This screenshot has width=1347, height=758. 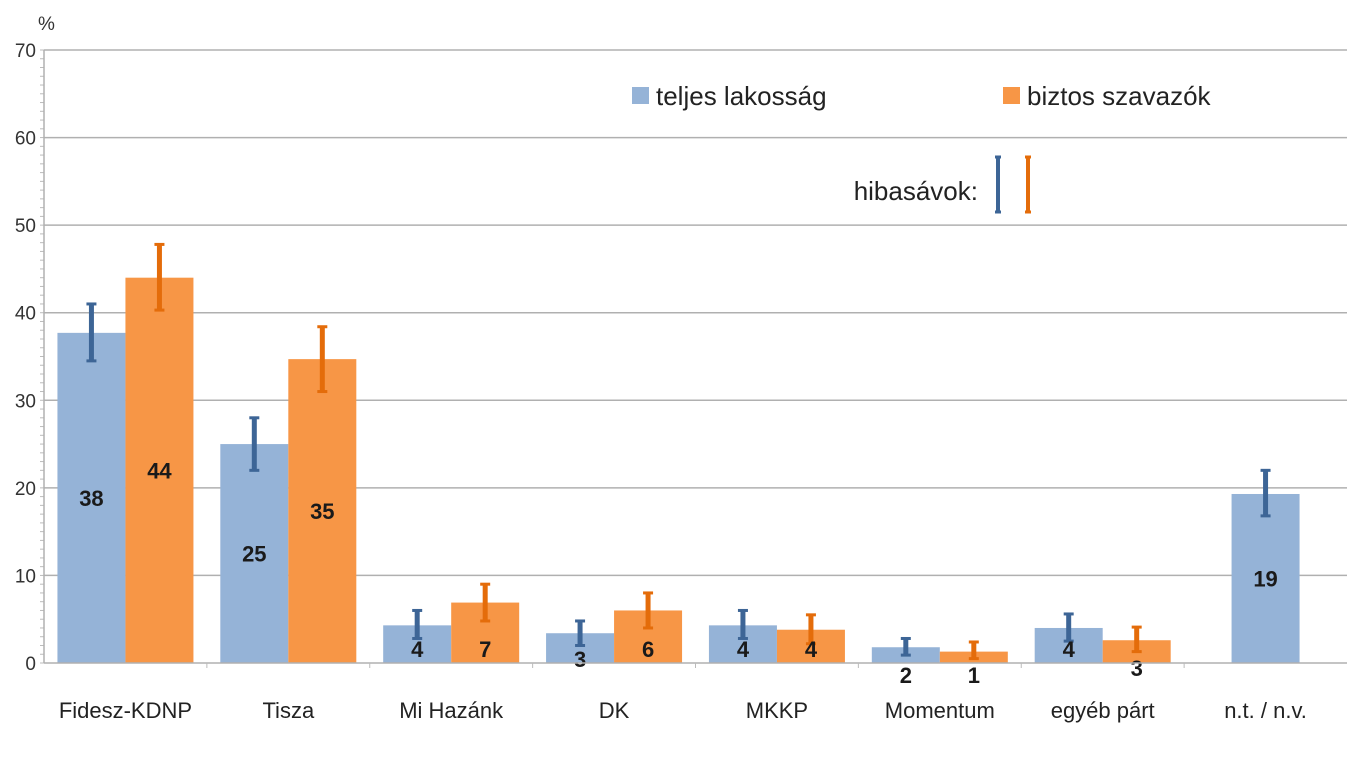 I want to click on value-label: 2, so click(x=906, y=675).